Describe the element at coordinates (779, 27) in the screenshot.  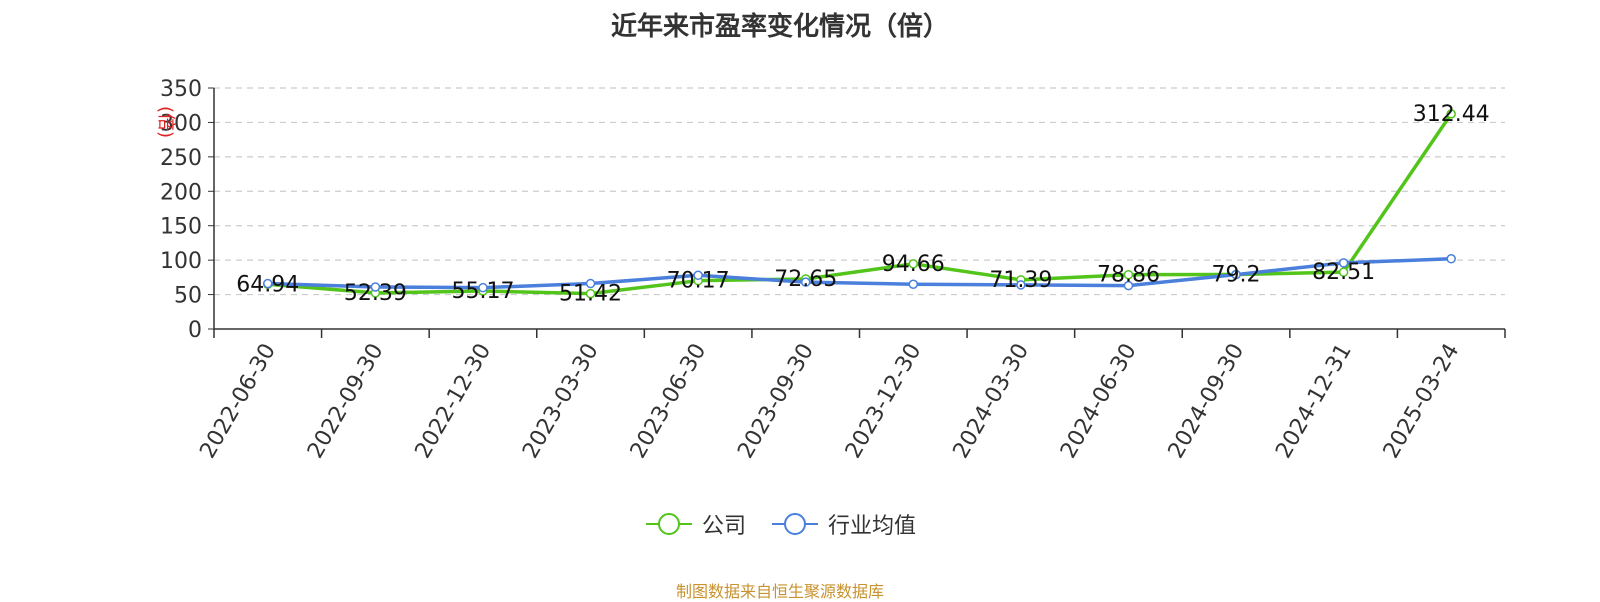
I see `chart-title: 近年来市盈率变化情况（倍）` at that location.